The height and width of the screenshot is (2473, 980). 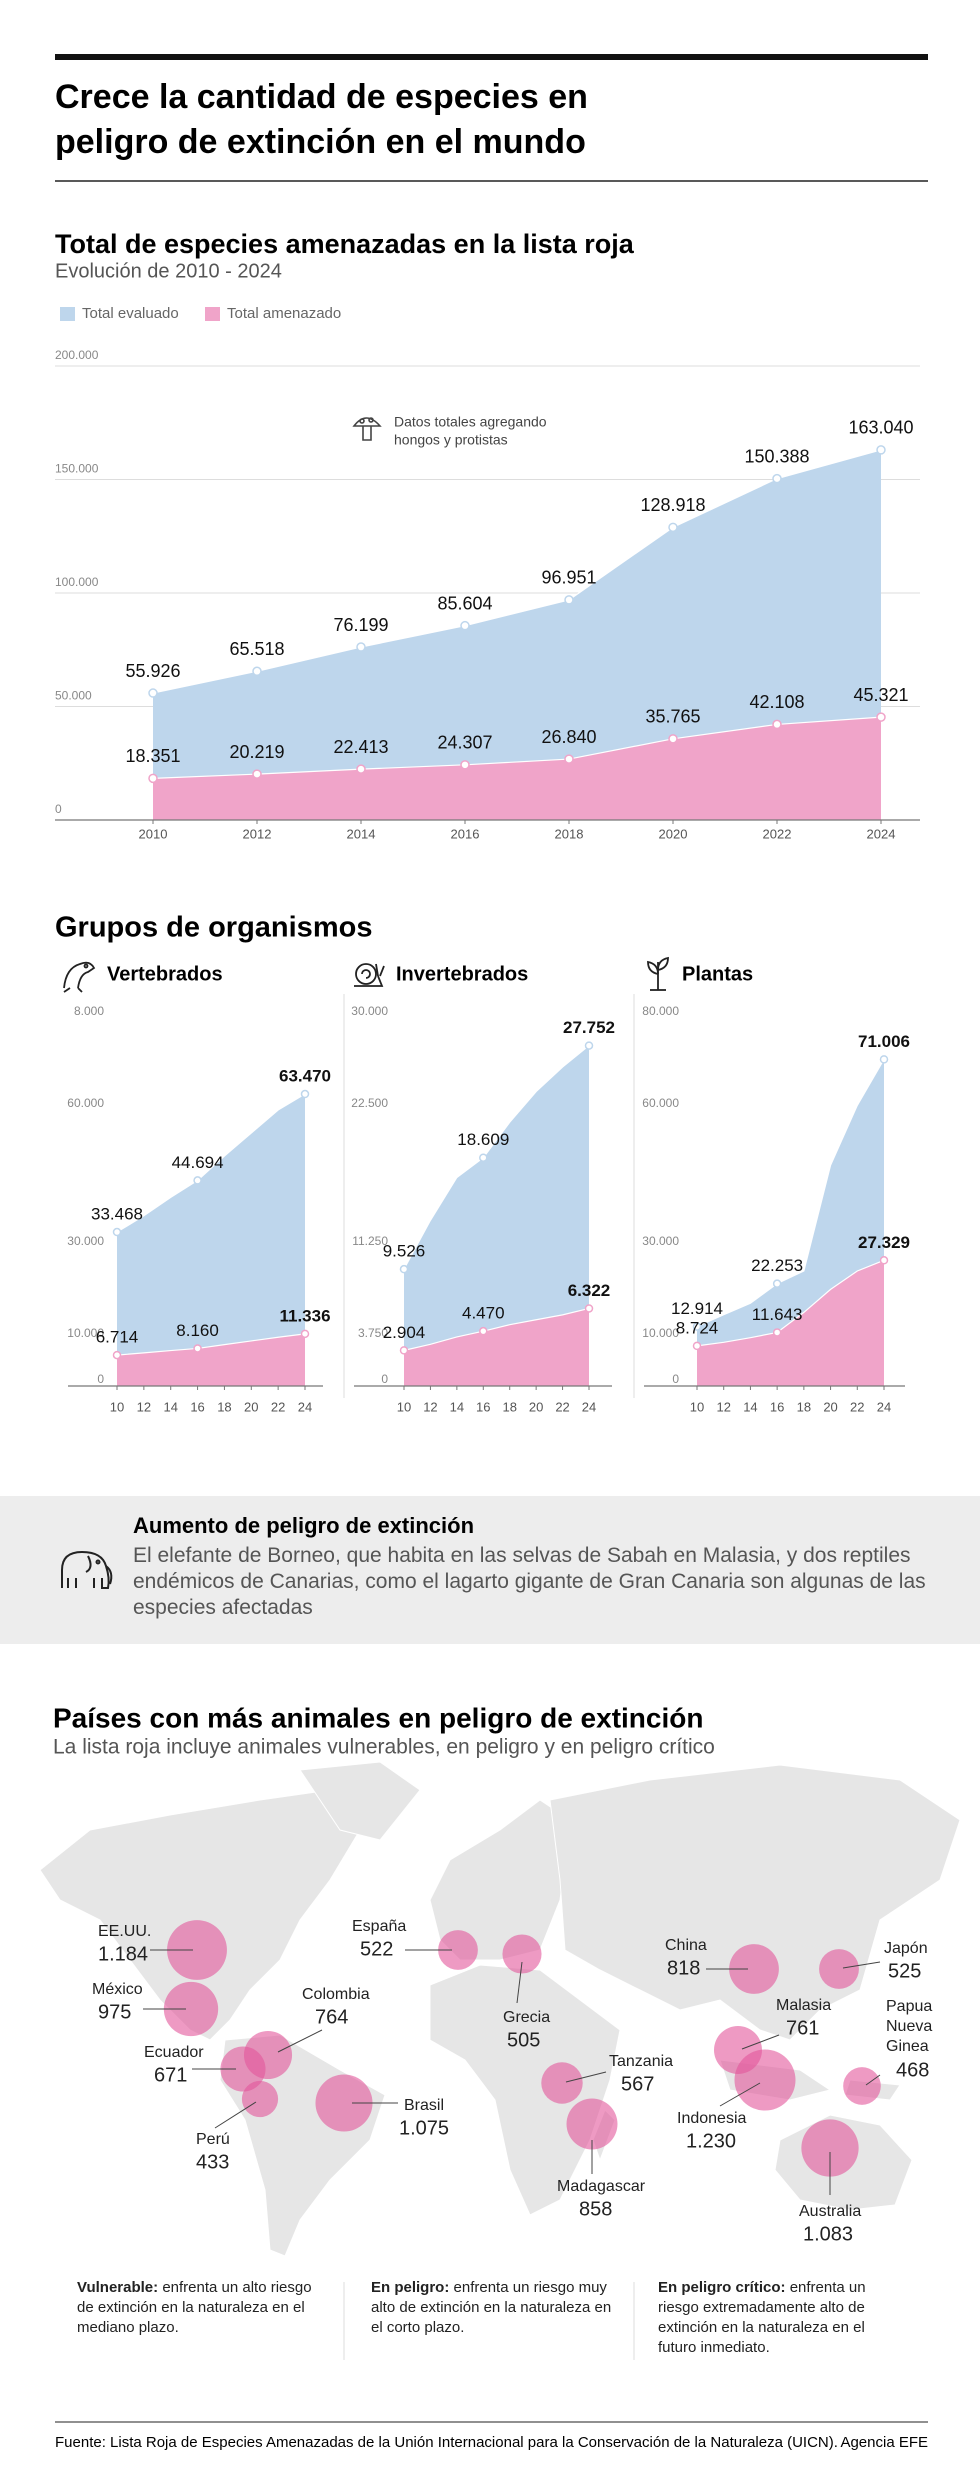 I want to click on x-tick-label: 2022, so click(x=777, y=833).